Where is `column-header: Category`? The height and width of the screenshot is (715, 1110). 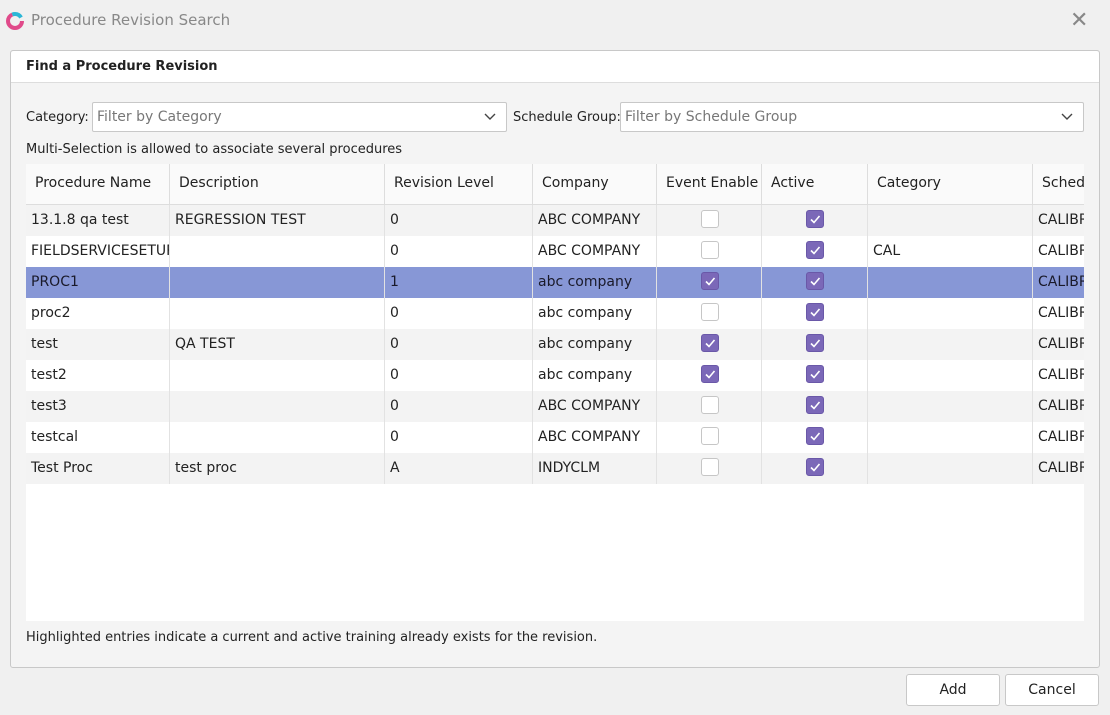 column-header: Category is located at coordinates (950, 184).